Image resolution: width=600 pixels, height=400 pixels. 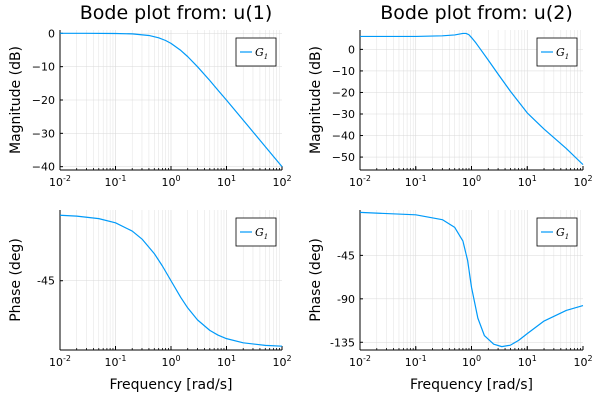 What do you see at coordinates (342, 342) in the screenshot?
I see `y-tick-label: -135` at bounding box center [342, 342].